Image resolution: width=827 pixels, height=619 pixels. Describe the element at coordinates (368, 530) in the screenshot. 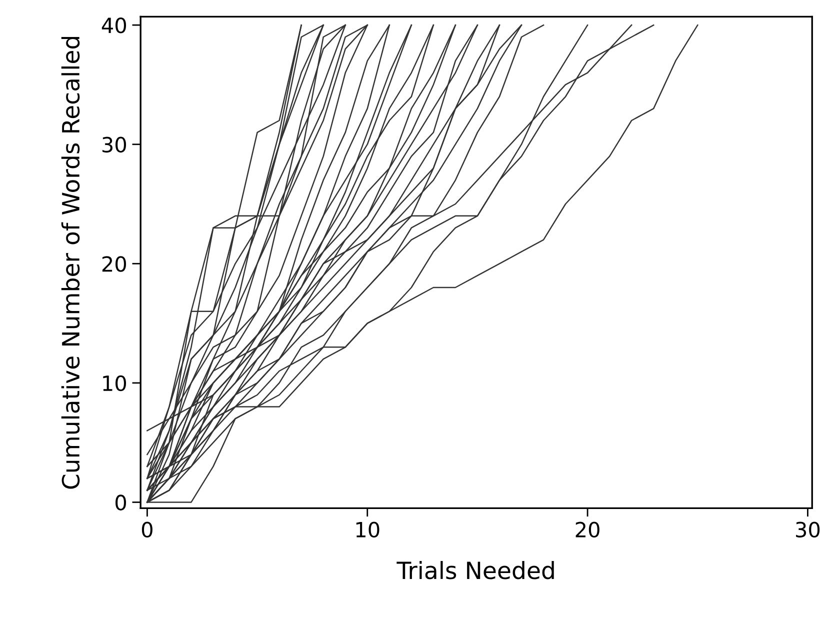

I see `x-tick-label: 10` at that location.